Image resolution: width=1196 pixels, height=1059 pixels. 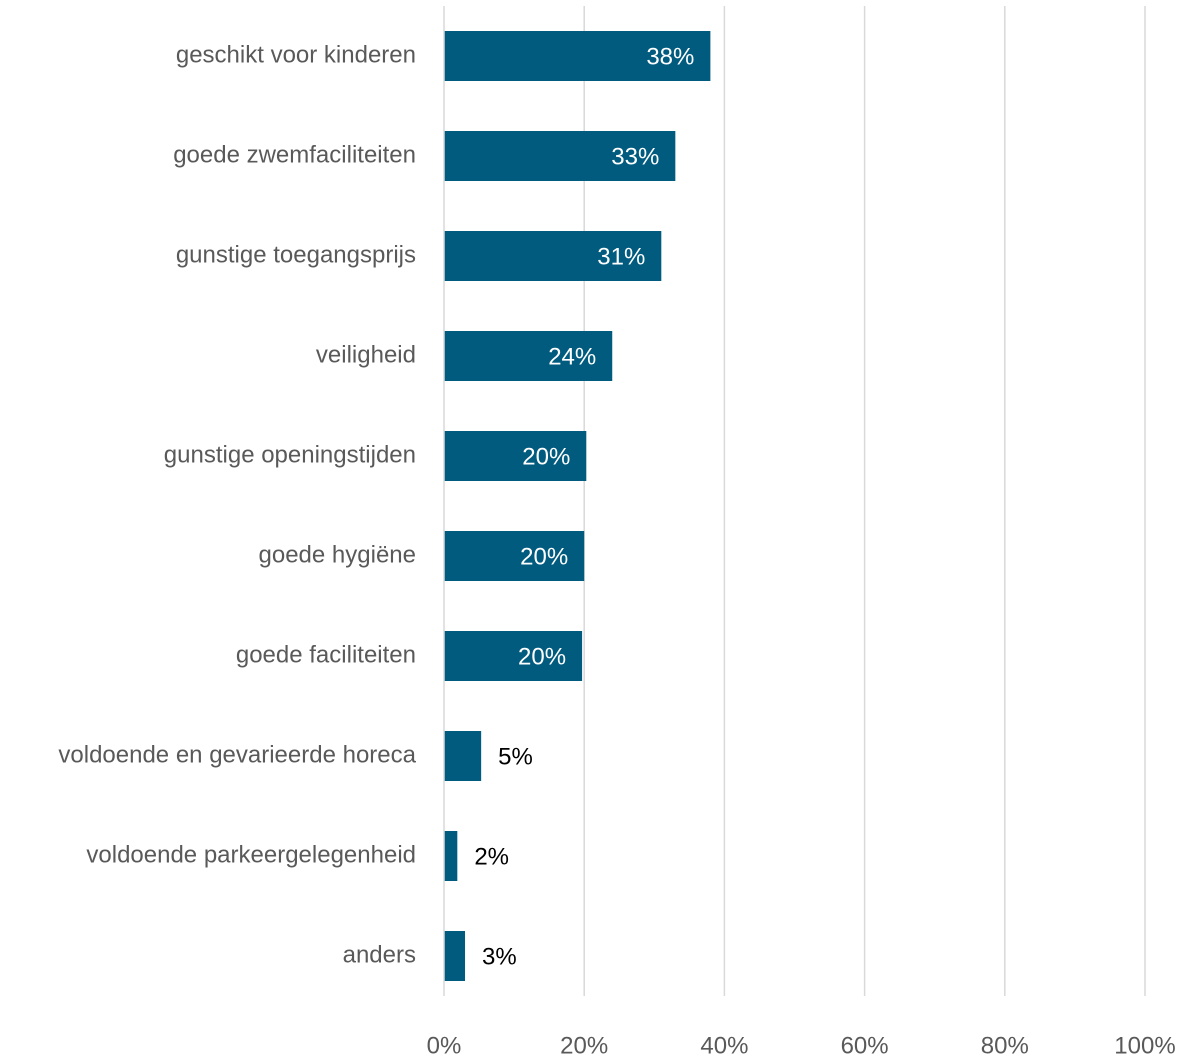 What do you see at coordinates (491, 856) in the screenshot?
I see `data-label: 2%` at bounding box center [491, 856].